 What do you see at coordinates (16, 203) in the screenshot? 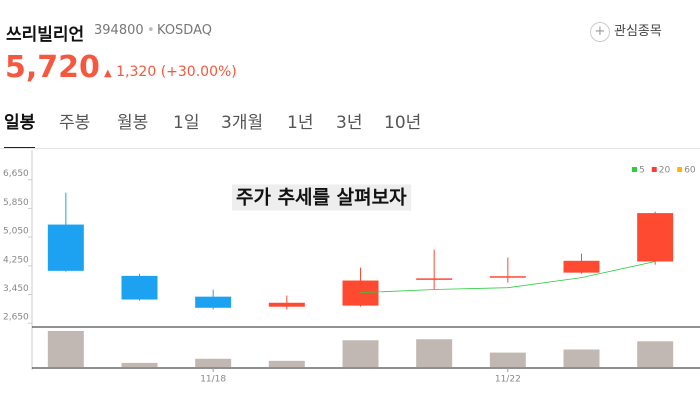
I see `y-tick-label: 5,850` at bounding box center [16, 203].